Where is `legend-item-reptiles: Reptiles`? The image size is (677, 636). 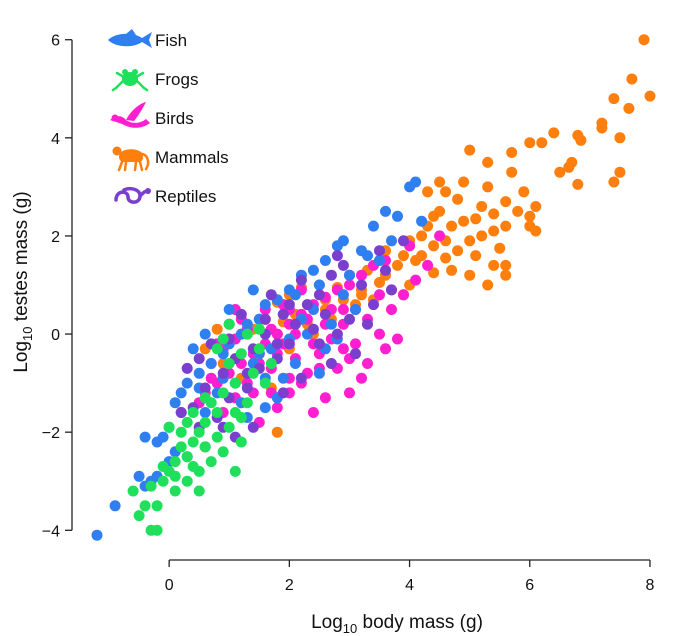
legend-item-reptiles: Reptiles is located at coordinates (165, 196).